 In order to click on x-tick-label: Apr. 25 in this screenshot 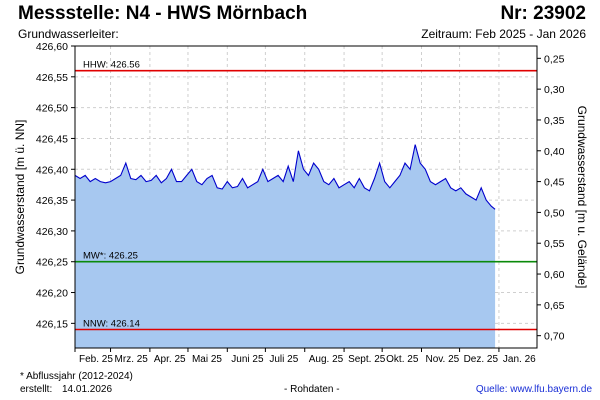, I will do `click(170, 359)`.